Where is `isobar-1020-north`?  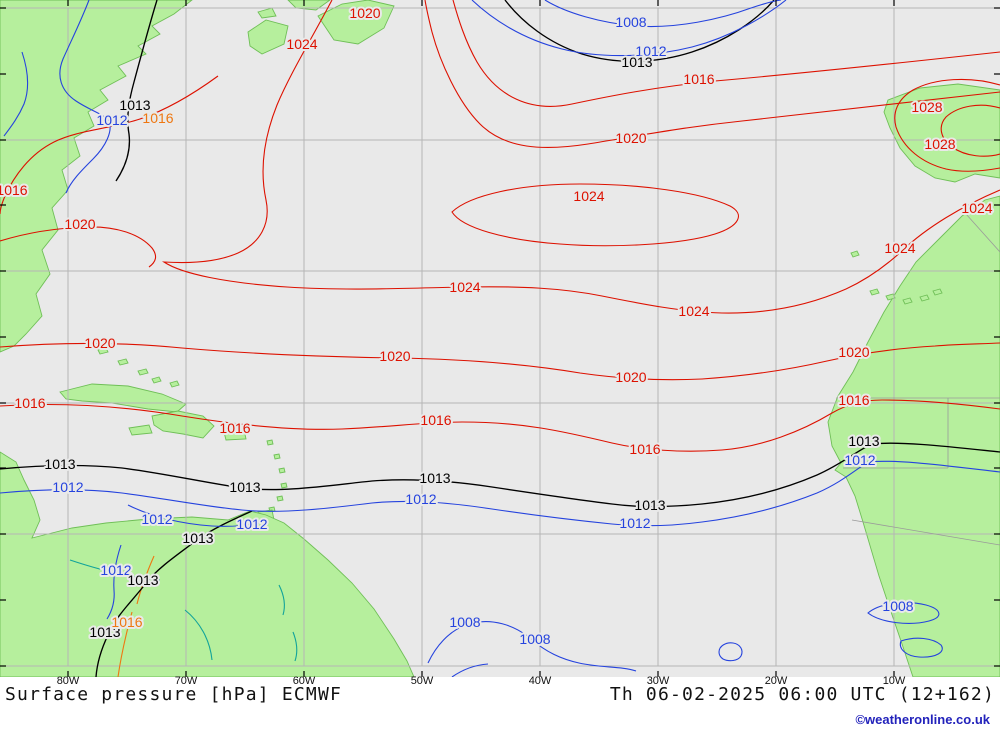 isobar-1020-north is located at coordinates (712, 74).